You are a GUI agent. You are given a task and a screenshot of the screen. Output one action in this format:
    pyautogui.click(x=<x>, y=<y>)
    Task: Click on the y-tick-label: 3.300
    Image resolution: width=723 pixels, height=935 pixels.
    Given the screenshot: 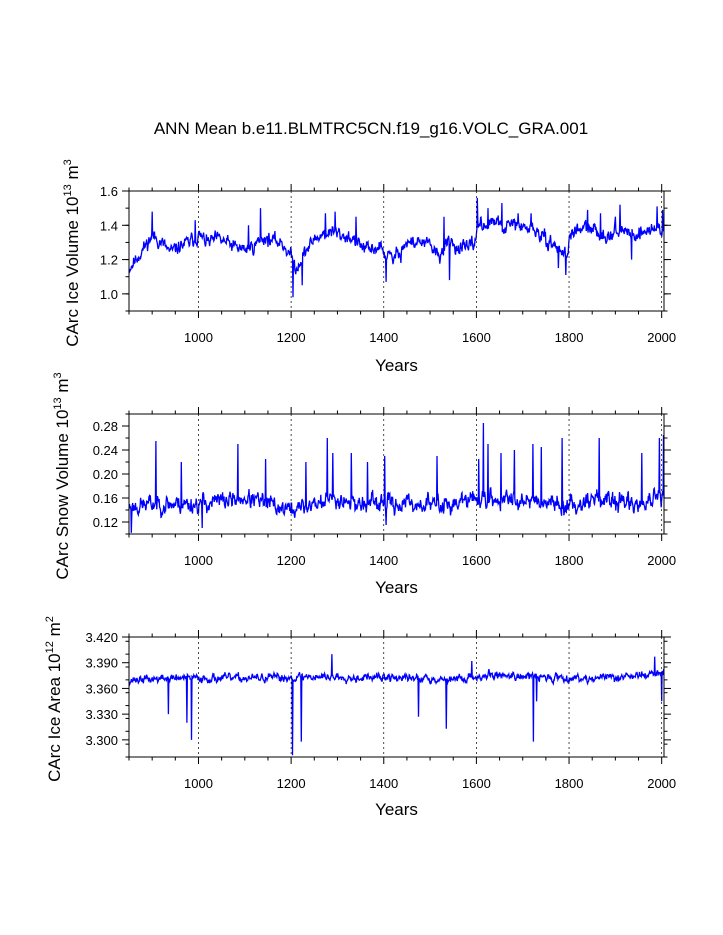 What is the action you would take?
    pyautogui.click(x=101, y=740)
    